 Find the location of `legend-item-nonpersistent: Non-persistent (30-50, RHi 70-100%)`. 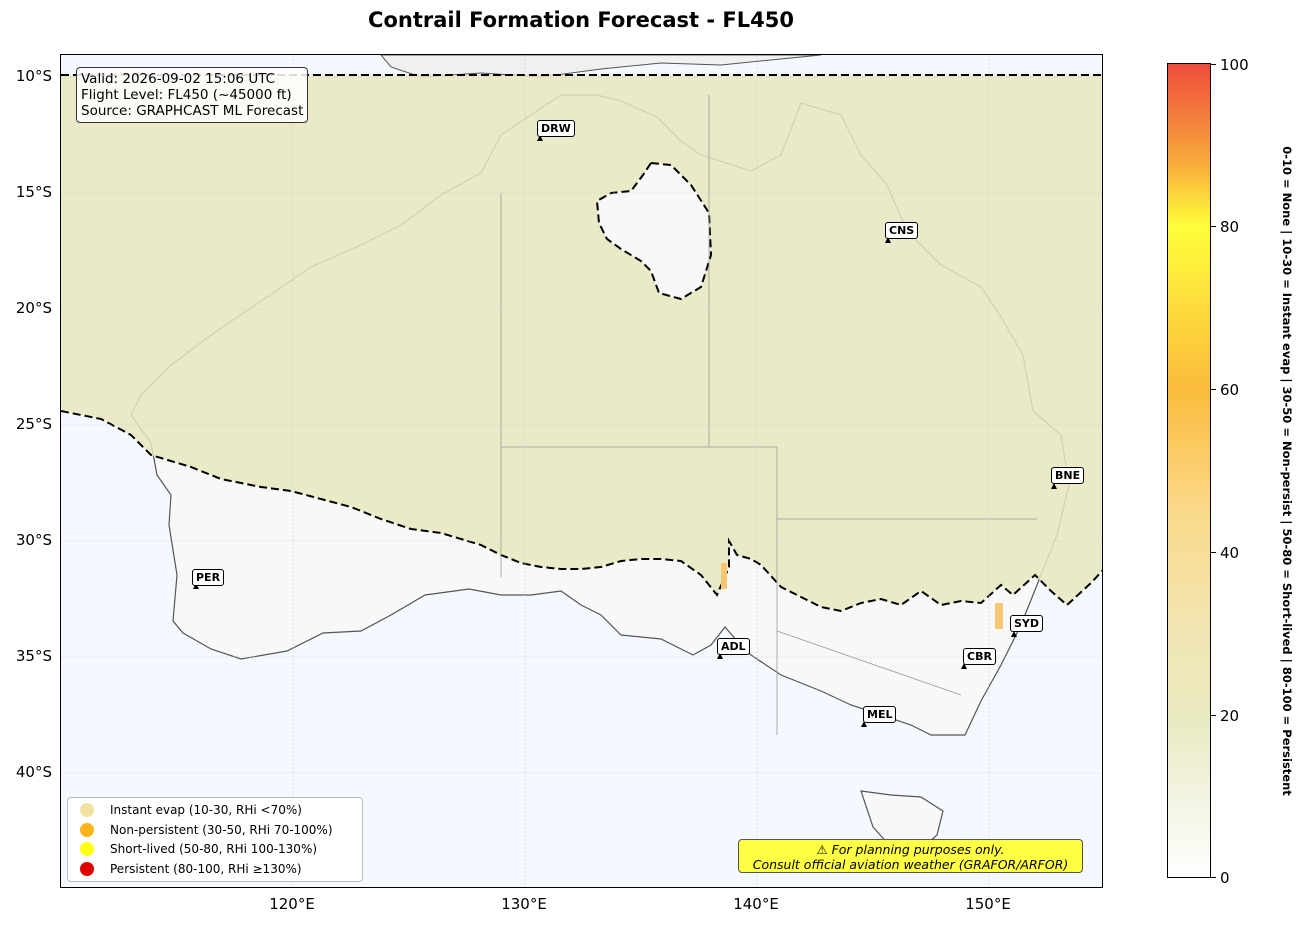

legend-item-nonpersistent: Non-persistent (30-50, RHi 70-100%) is located at coordinates (206, 830).